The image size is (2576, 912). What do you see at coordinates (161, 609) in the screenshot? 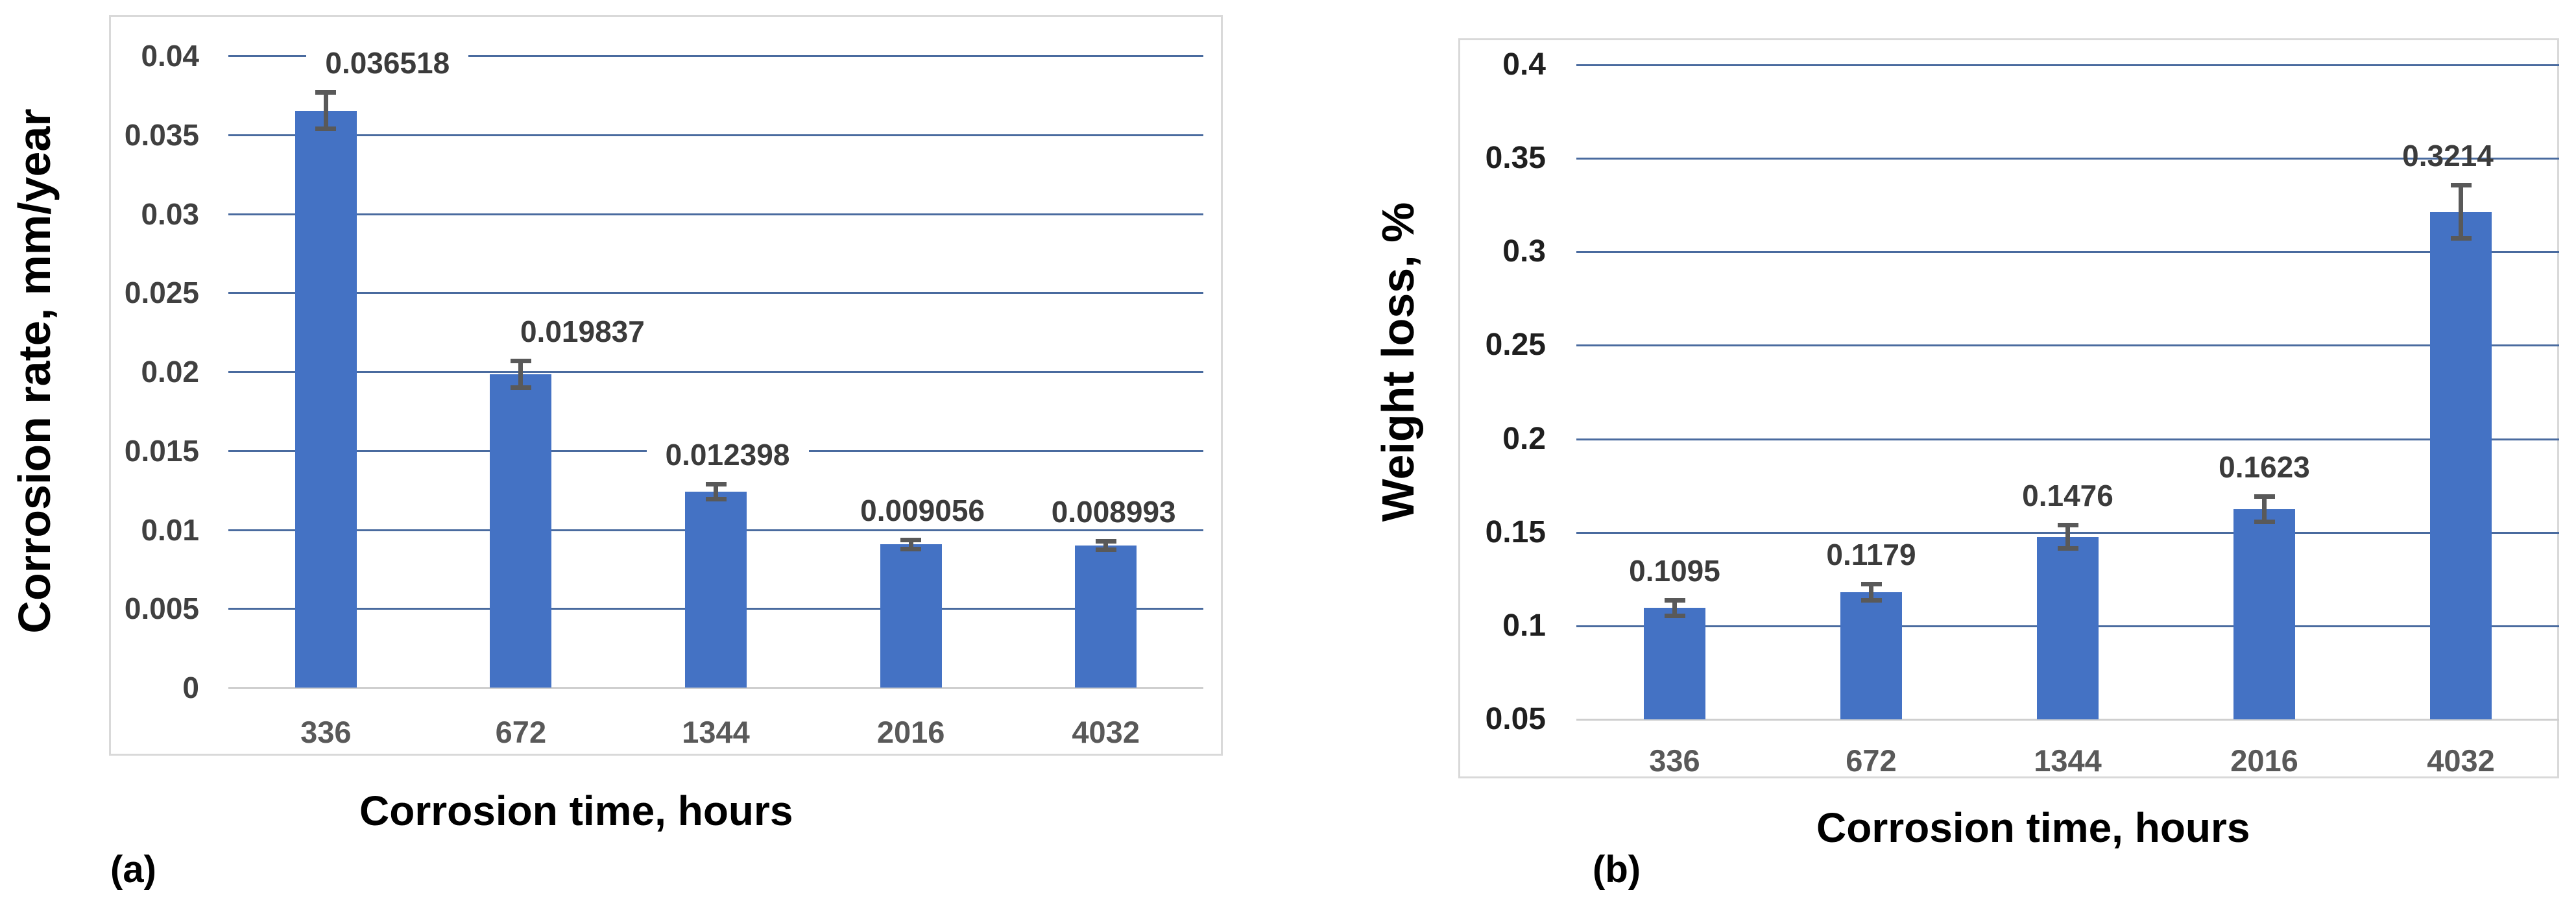
I see `y-tick-label: 0.005` at bounding box center [161, 609].